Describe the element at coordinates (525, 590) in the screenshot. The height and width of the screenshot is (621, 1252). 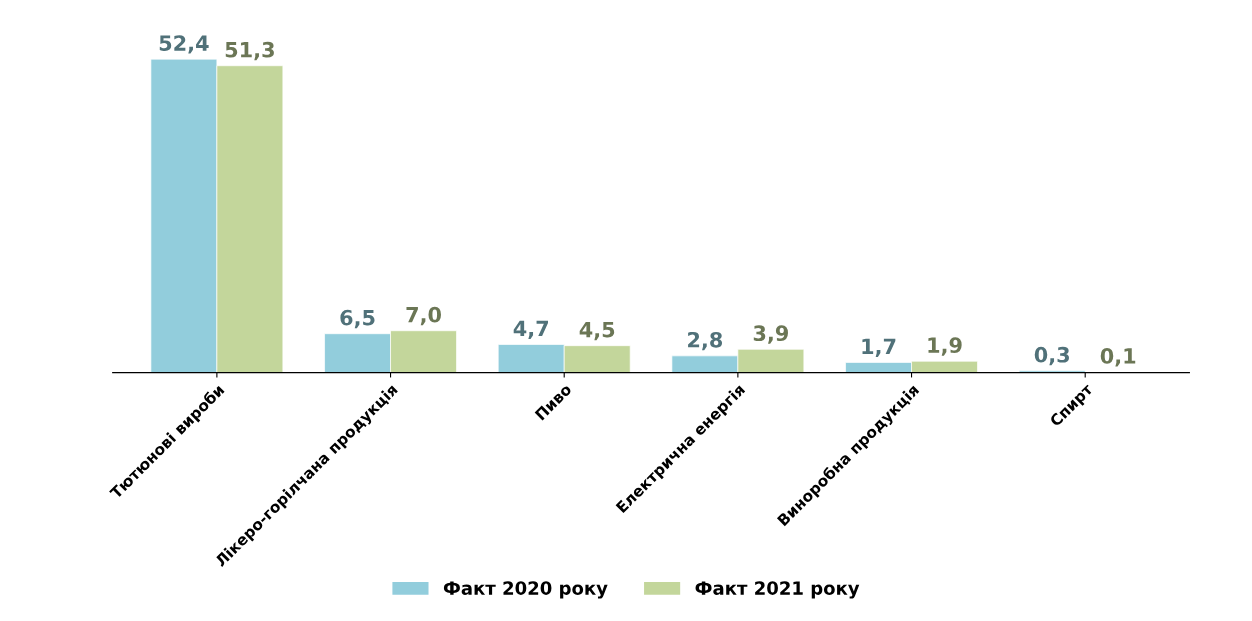
I see `legend-label: Факт 2020 року` at that location.